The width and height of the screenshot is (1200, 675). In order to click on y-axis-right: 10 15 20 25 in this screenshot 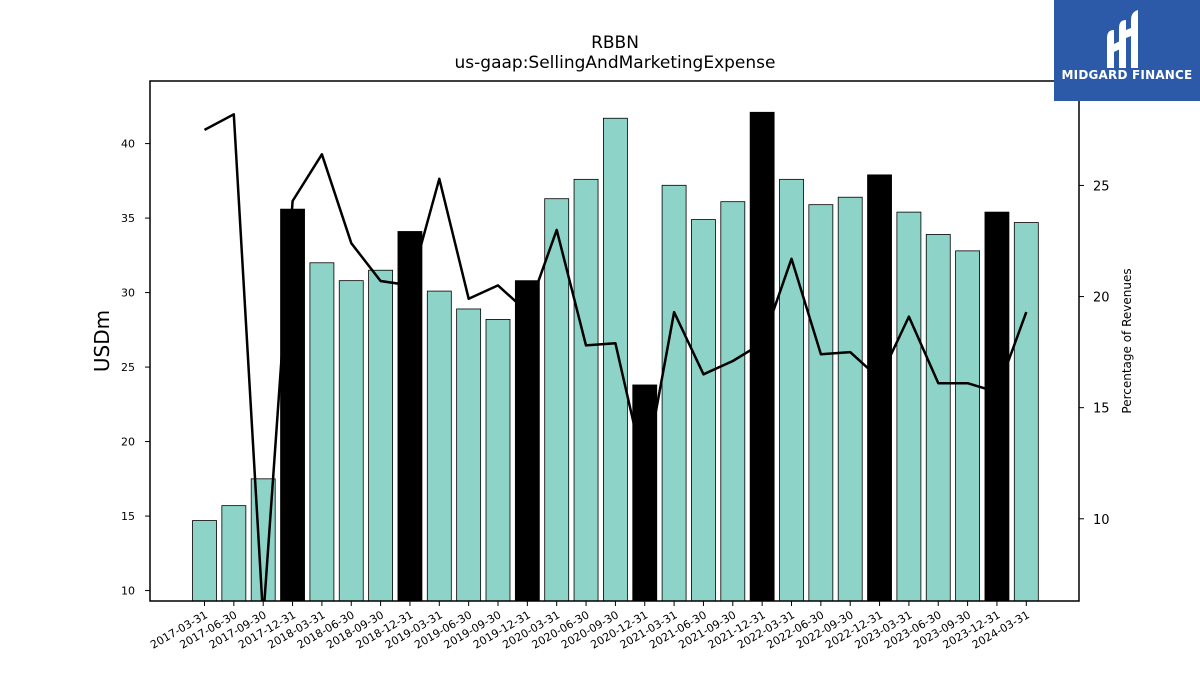, I will do `click(1094, 353)`.